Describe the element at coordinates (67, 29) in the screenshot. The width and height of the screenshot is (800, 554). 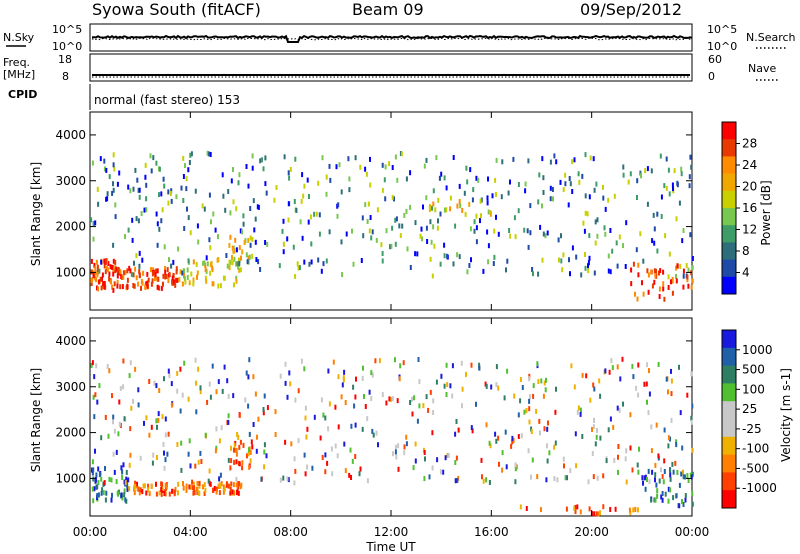
I see `nsky-tick-top: 10^5` at that location.